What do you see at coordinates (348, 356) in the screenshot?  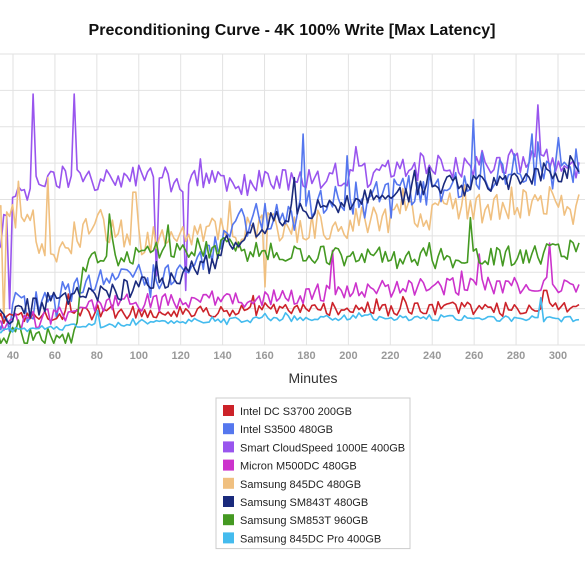 I see `x-tick-label: 200` at bounding box center [348, 356].